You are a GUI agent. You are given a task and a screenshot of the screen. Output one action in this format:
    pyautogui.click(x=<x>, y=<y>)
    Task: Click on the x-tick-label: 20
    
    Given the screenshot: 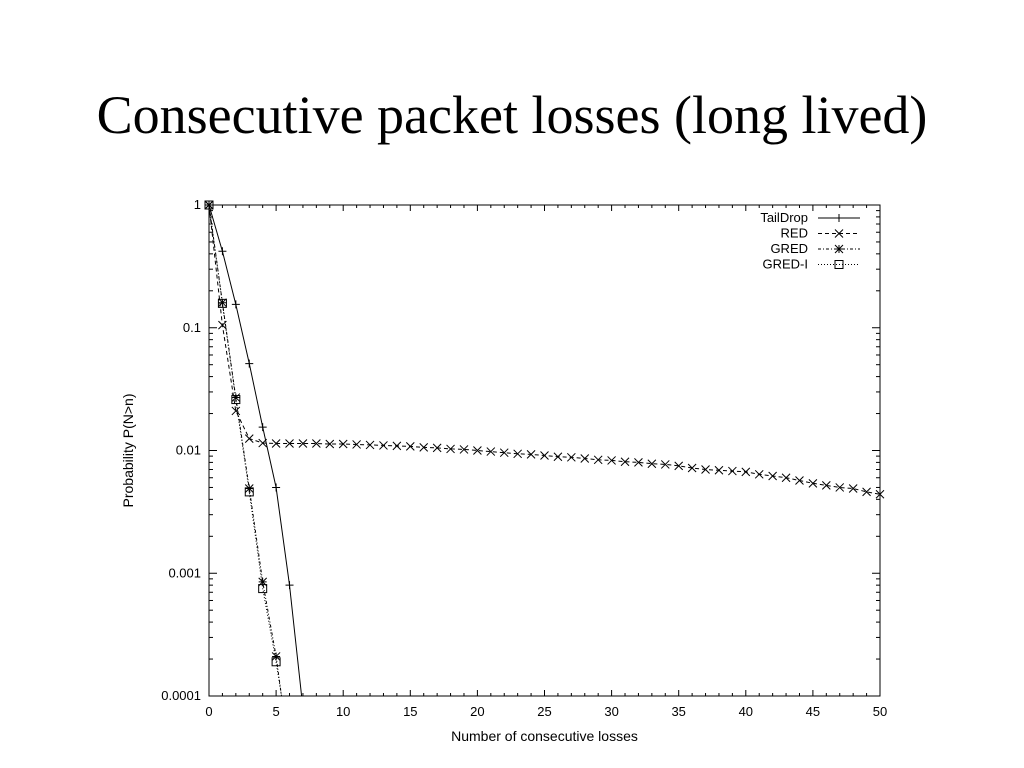 What is the action you would take?
    pyautogui.click(x=477, y=711)
    